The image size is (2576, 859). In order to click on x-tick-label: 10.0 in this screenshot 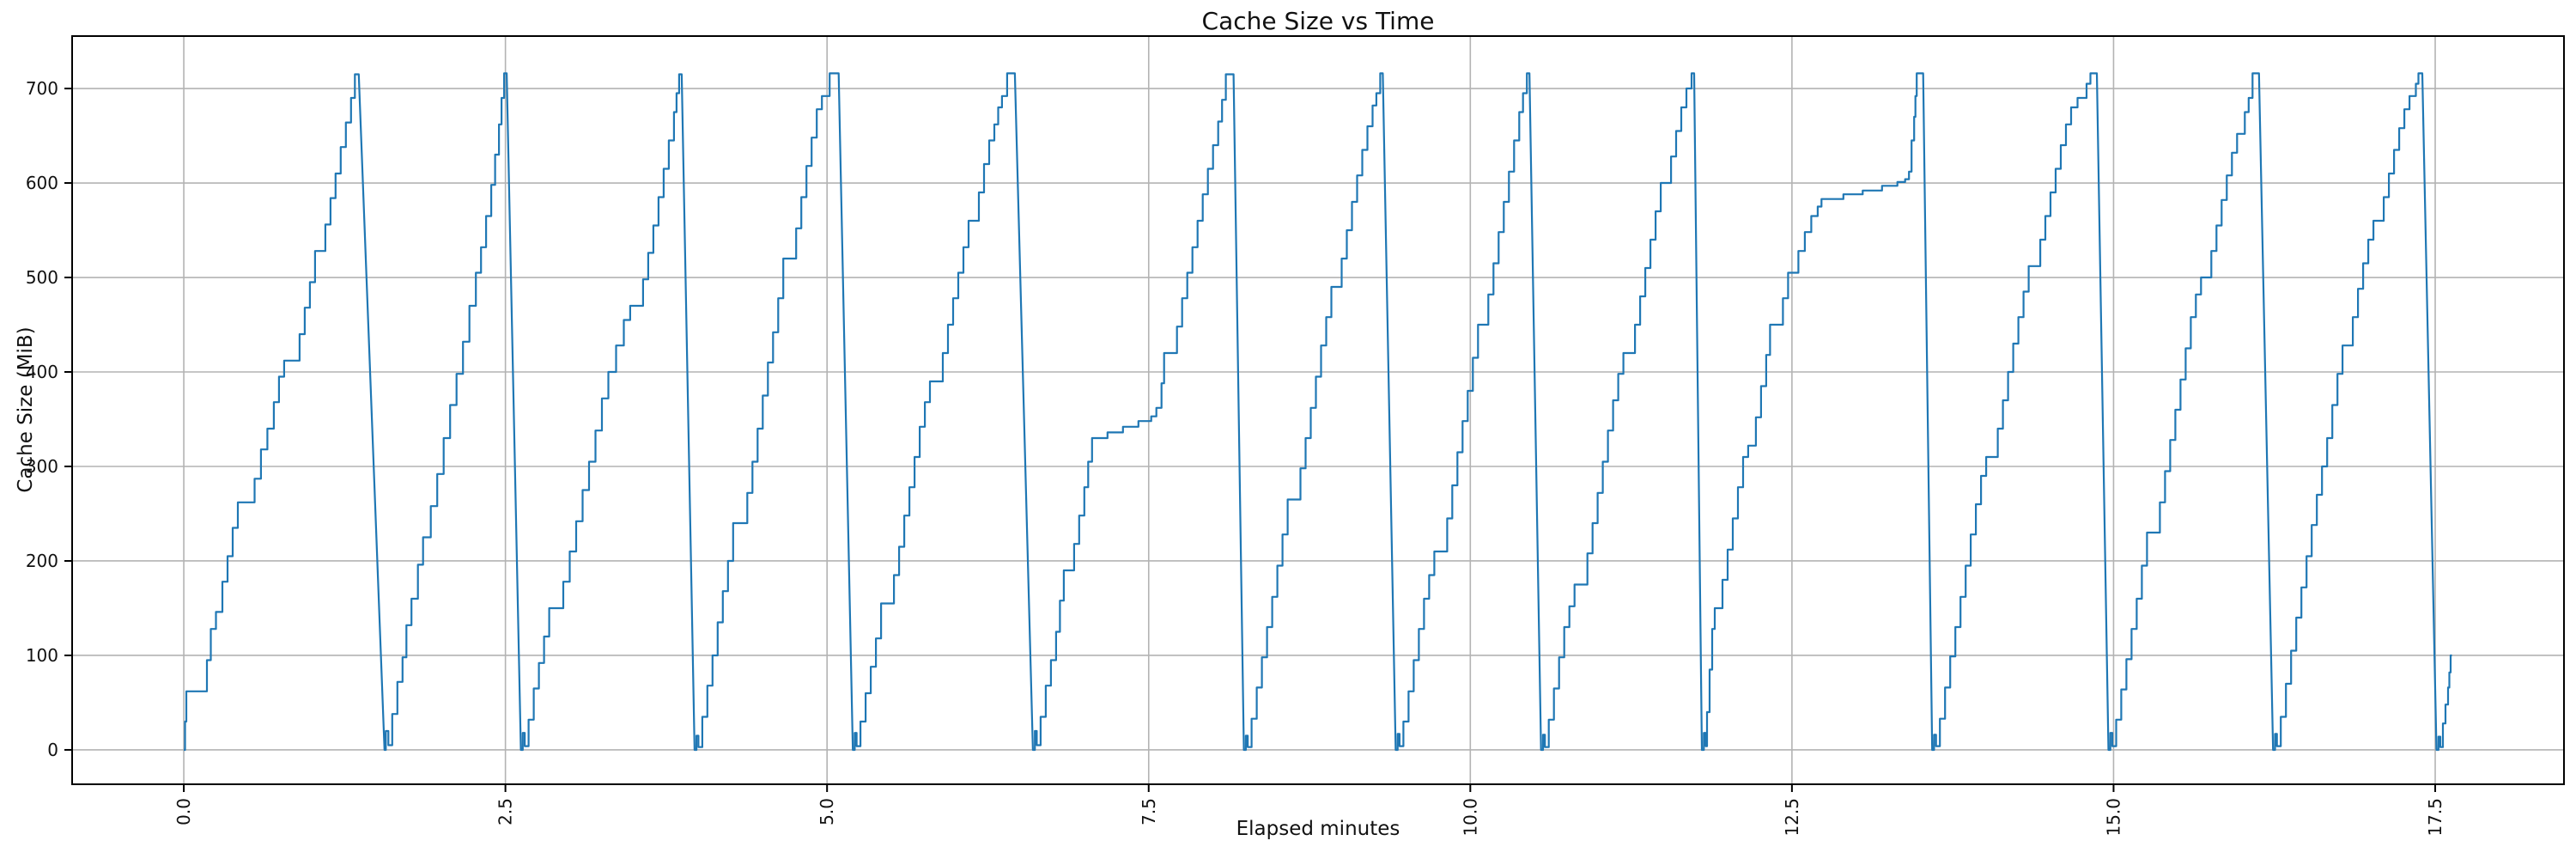, I will do `click(1470, 817)`.